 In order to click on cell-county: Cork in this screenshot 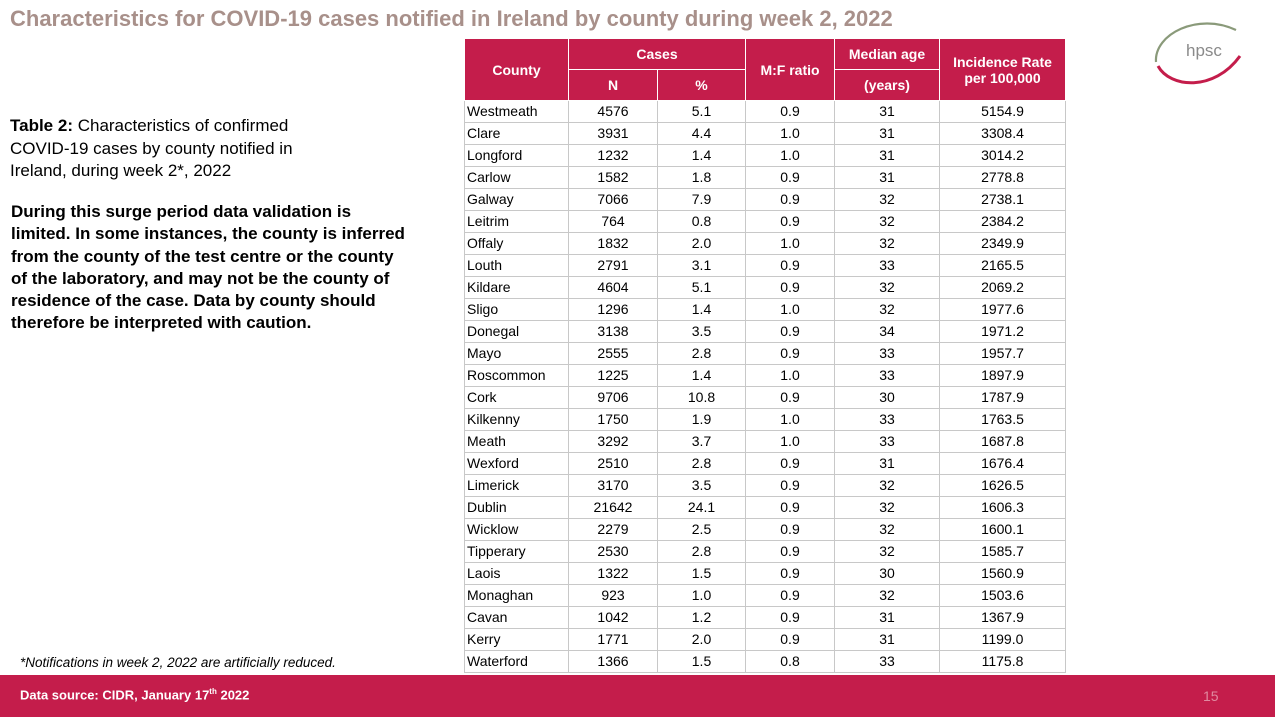, I will do `click(516, 397)`.